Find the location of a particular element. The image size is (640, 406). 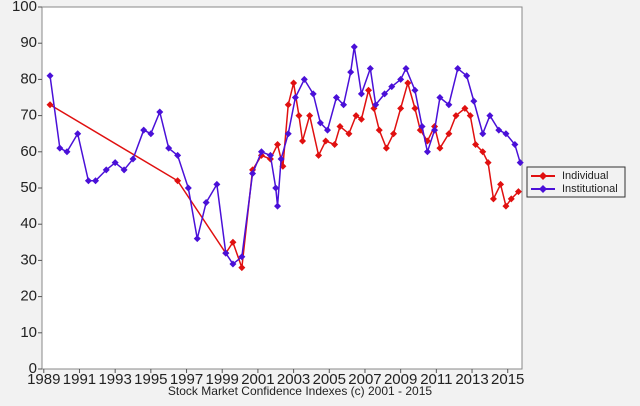

x-tick-label: 2001 is located at coordinates (257, 379).